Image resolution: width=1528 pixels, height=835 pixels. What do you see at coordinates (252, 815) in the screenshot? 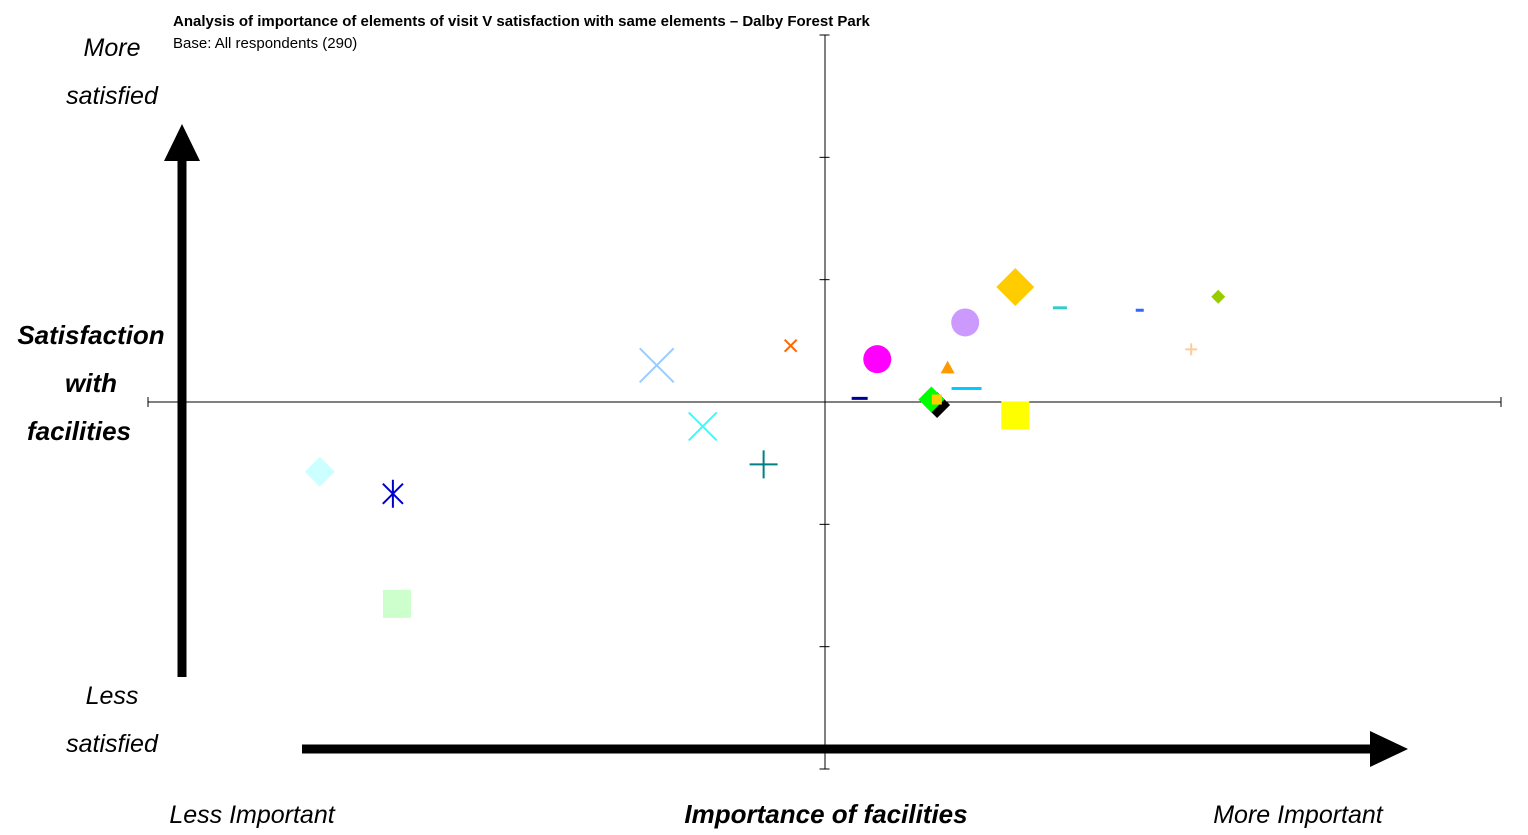
I see `x-low-label: Less Important` at bounding box center [252, 815].